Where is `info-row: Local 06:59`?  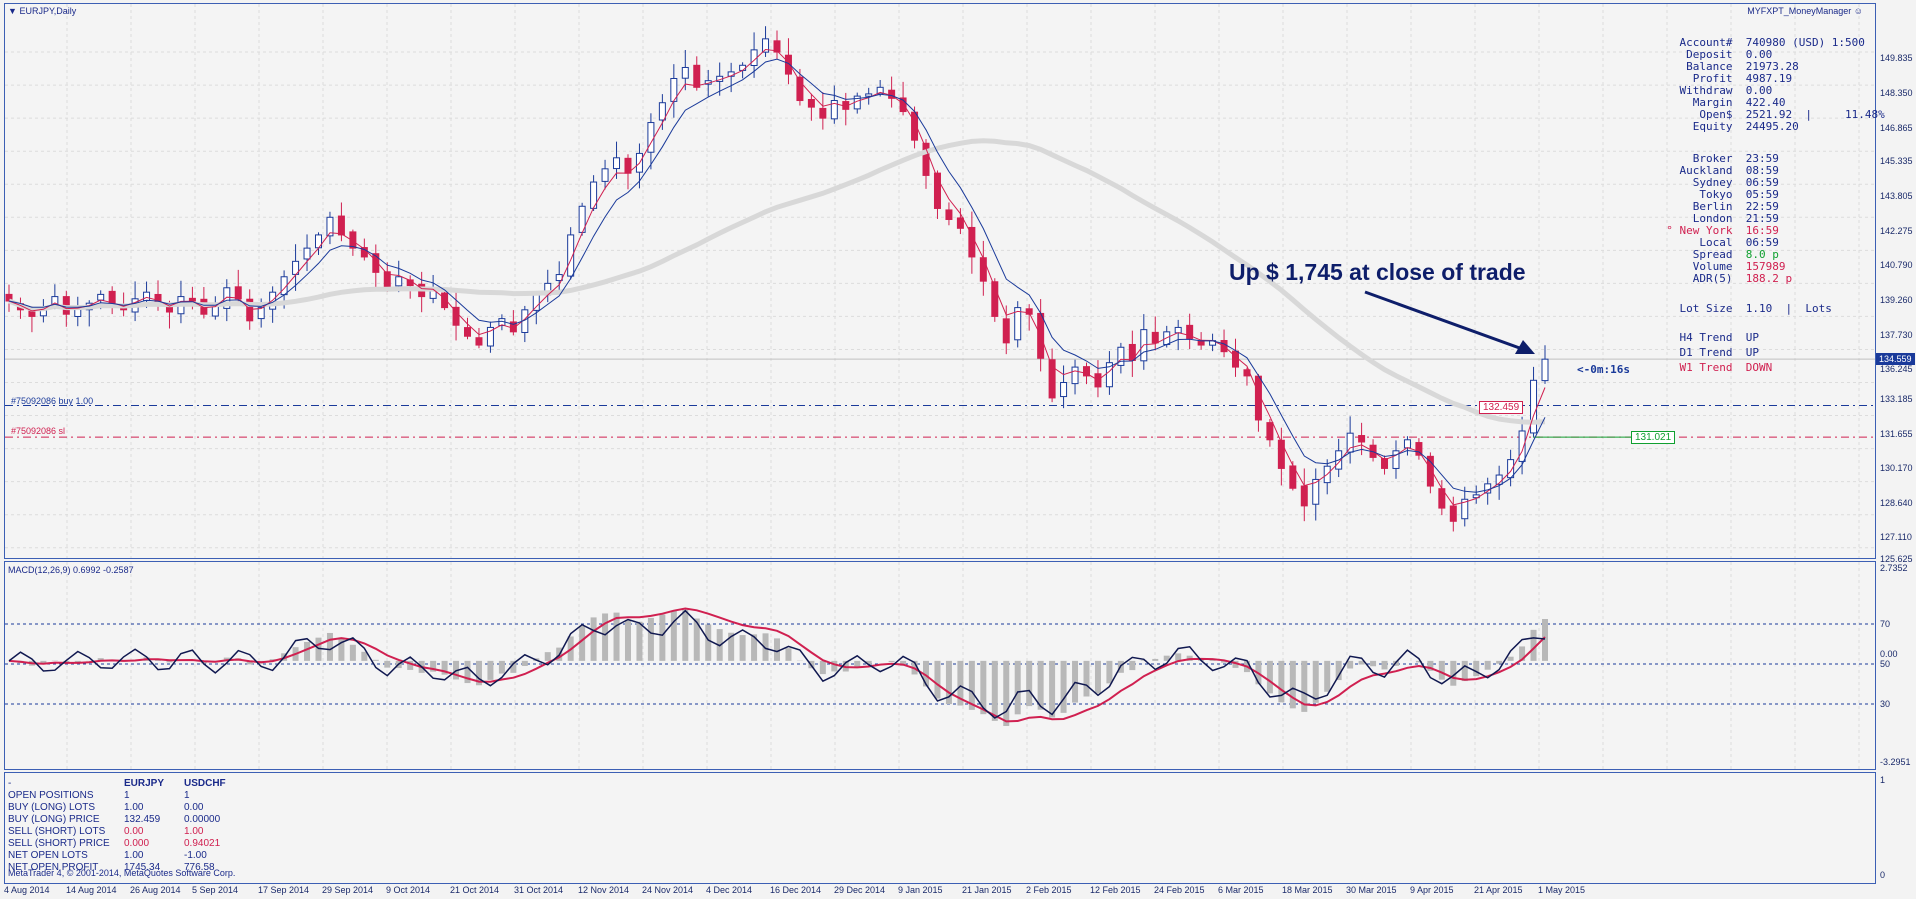
info-row: Local 06:59 is located at coordinates (1716, 242).